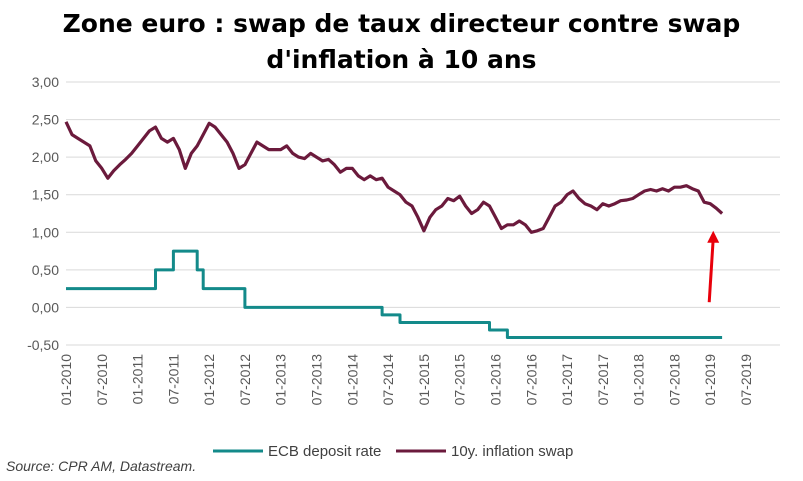  Describe the element at coordinates (45, 270) in the screenshot. I see `y-tick-label: 0,50` at that location.